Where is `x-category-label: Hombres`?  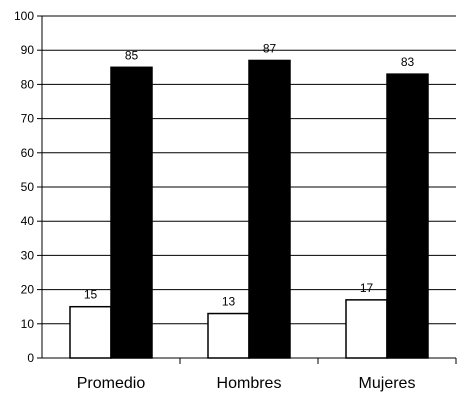
x-category-label: Hombres is located at coordinates (249, 383).